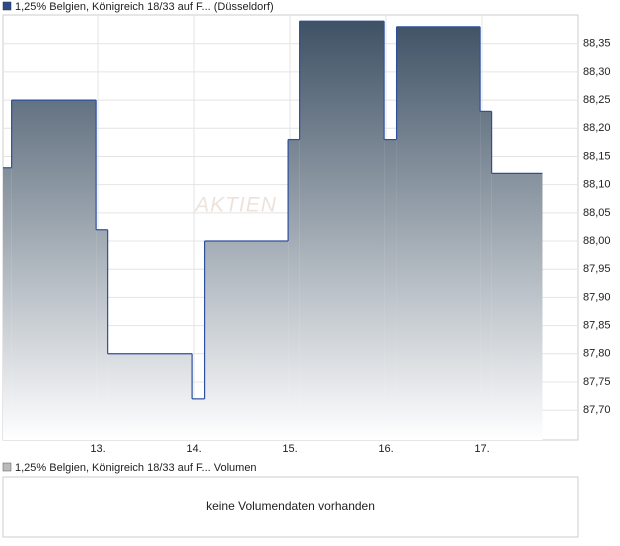 This screenshot has height=546, width=620. I want to click on x-tick-label: 14., so click(193, 449).